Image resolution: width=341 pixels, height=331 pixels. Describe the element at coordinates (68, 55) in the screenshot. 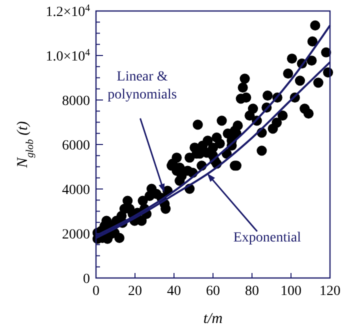

I see `y-tick-label: 1.0×10$^{4}$` at that location.